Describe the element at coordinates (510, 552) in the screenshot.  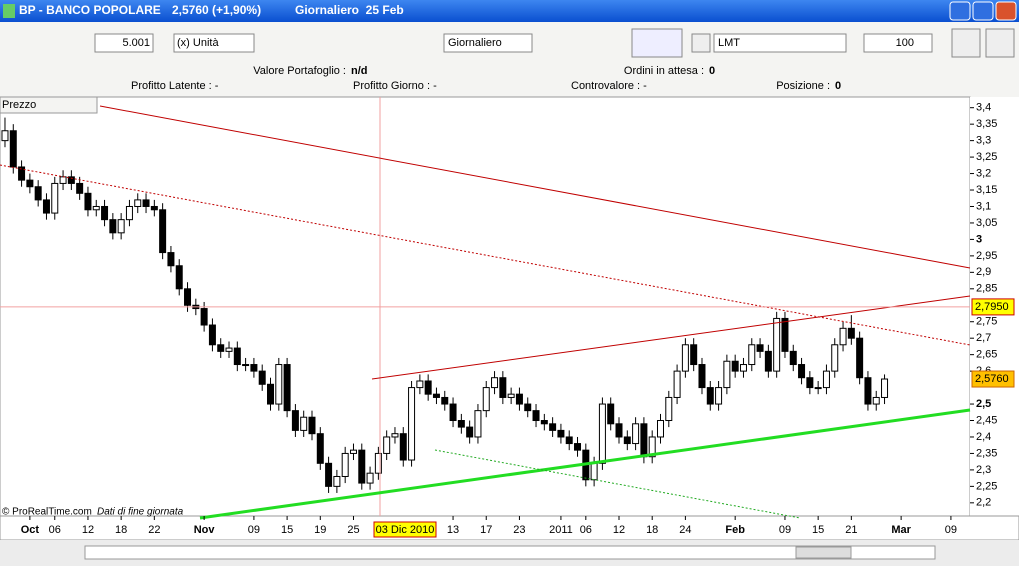
I see `scrollbar` at that location.